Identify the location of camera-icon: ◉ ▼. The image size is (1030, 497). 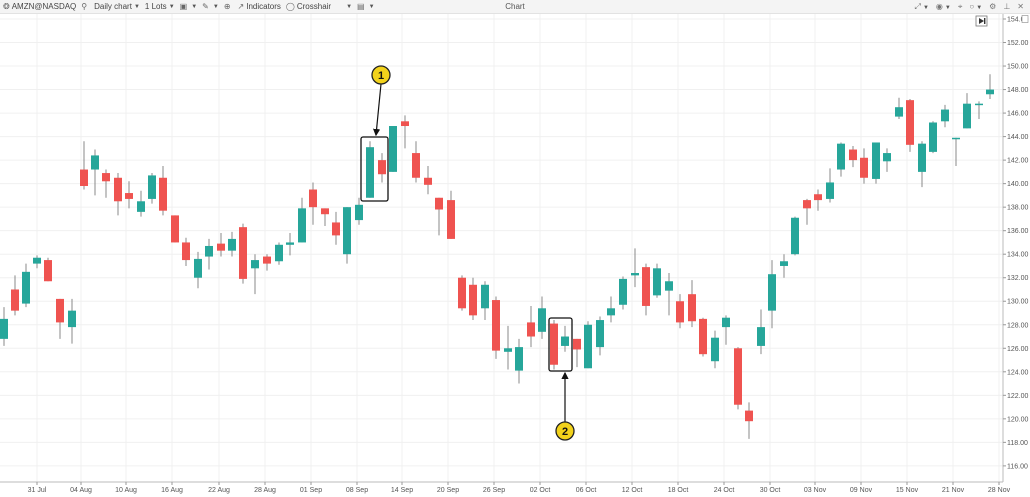
(943, 6).